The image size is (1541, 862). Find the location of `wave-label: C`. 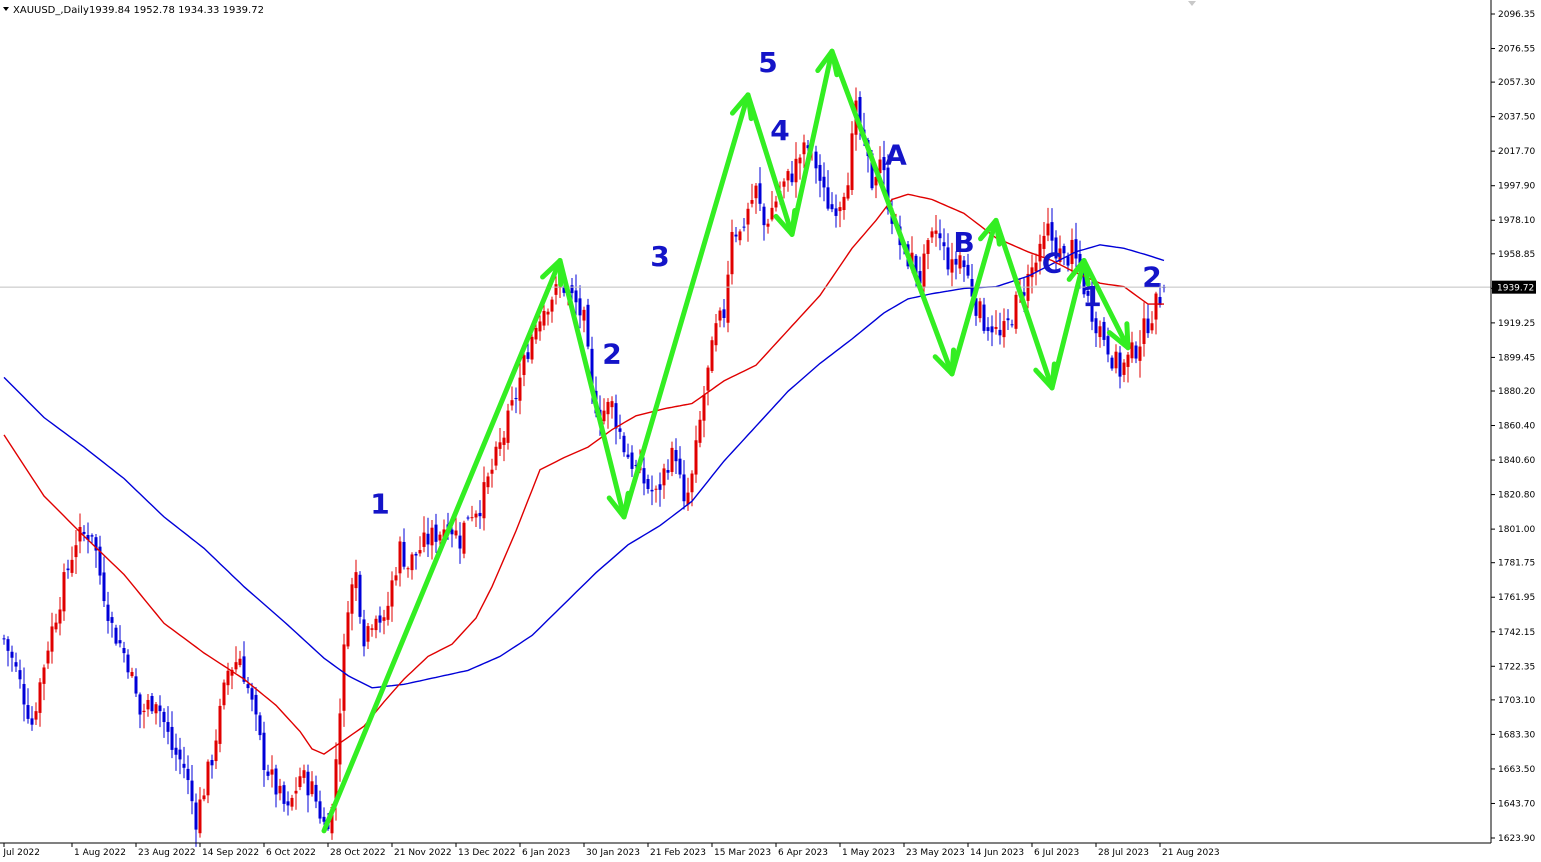

wave-label: C is located at coordinates (1052, 263).